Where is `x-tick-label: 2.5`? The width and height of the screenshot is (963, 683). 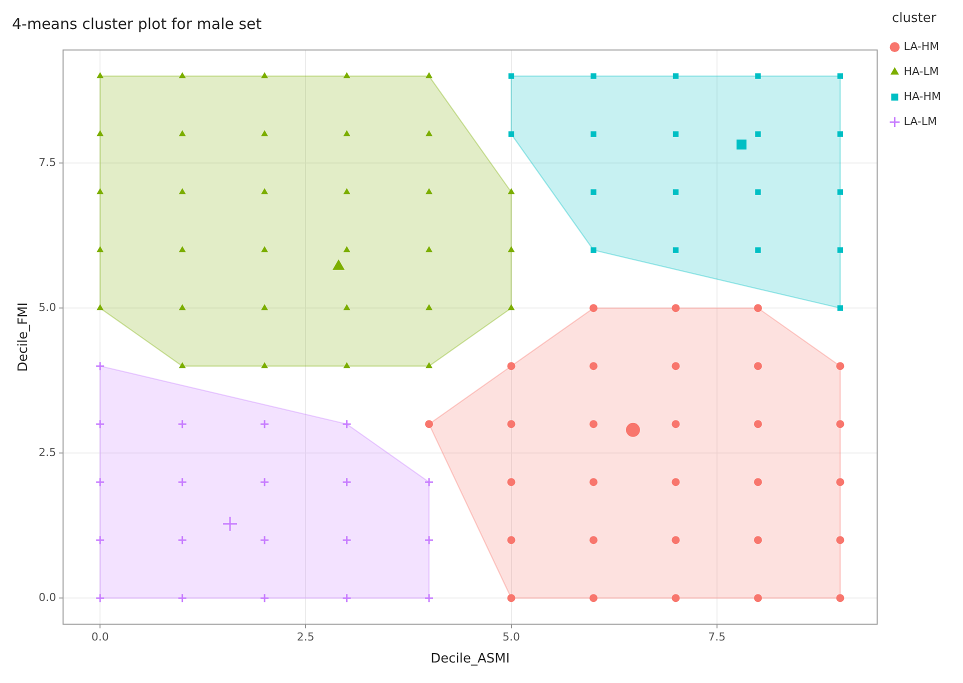
x-tick-label: 2.5 is located at coordinates (305, 637).